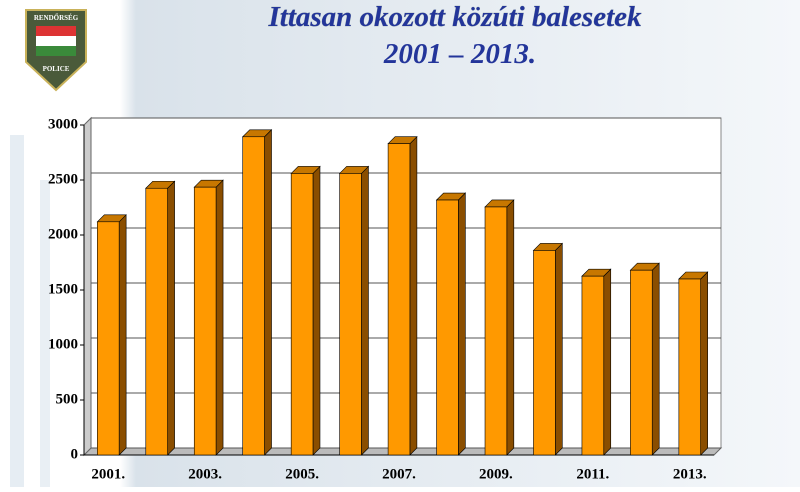 This screenshot has height=492, width=800. What do you see at coordinates (87, 286) in the screenshot?
I see `plot-side-wall` at bounding box center [87, 286].